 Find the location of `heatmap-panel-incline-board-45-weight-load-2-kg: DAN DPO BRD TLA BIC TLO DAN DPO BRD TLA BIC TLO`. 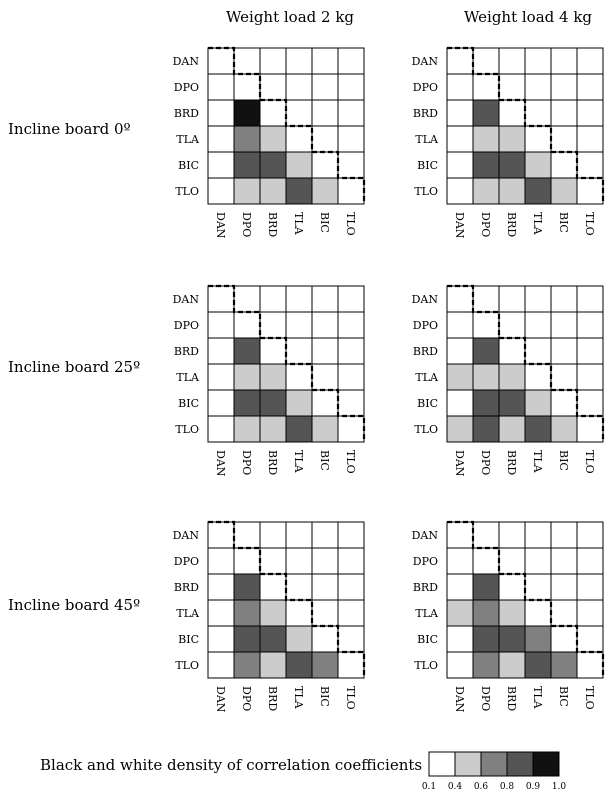

heatmap-panel-incline-board-45-weight-load-2-kg: DAN DPO BRD TLA BIC TLO DAN DPO BRD TLA BIC TLO is located at coordinates (269, 616).